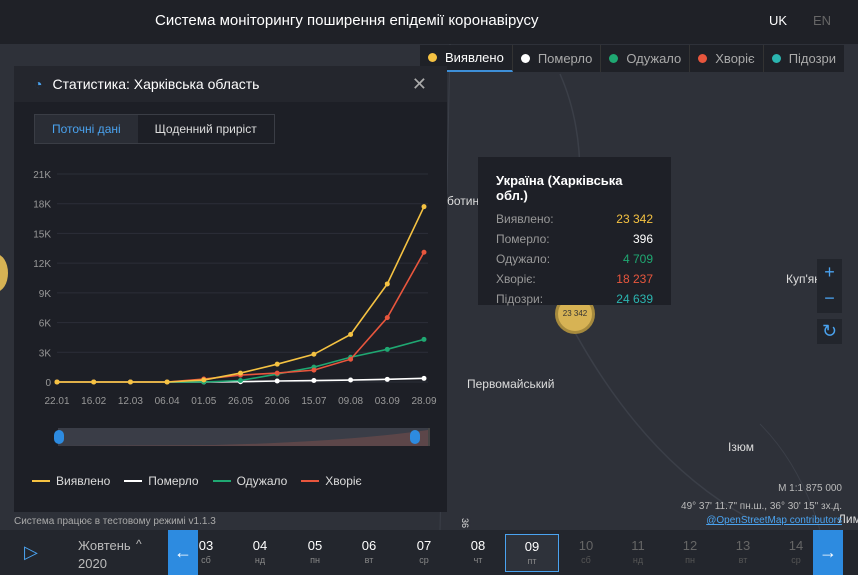 This screenshot has height=575, width=858. I want to click on year-label: 2020, so click(92, 563).